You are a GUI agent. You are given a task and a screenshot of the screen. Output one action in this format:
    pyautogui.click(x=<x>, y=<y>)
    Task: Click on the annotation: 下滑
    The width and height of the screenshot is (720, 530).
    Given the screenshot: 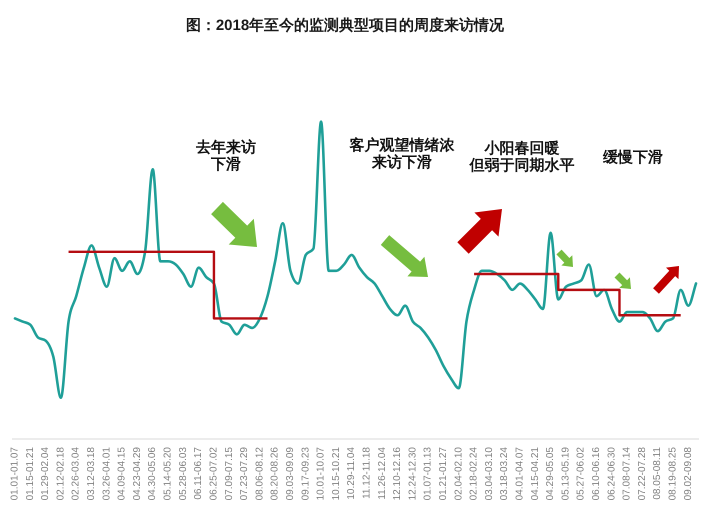 What is the action you would take?
    pyautogui.click(x=226, y=164)
    